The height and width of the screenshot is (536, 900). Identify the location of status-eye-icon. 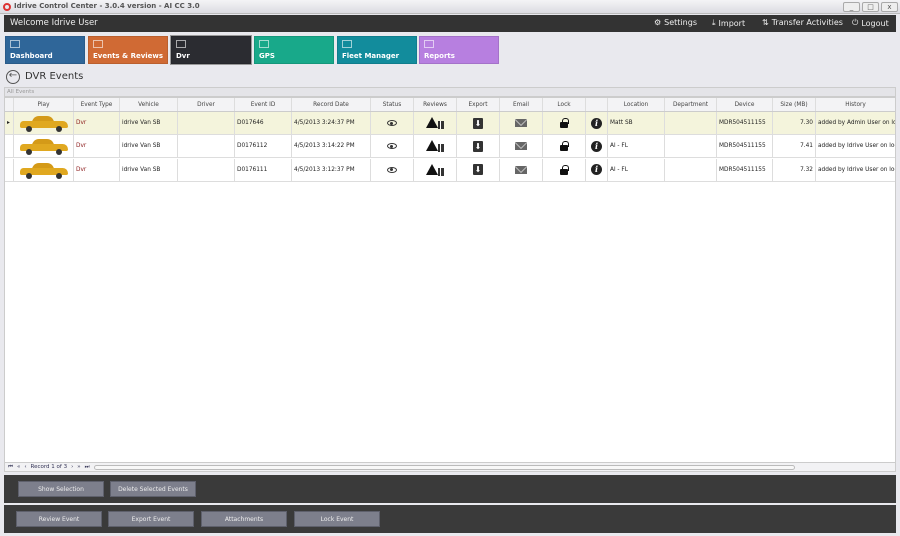
(392, 123).